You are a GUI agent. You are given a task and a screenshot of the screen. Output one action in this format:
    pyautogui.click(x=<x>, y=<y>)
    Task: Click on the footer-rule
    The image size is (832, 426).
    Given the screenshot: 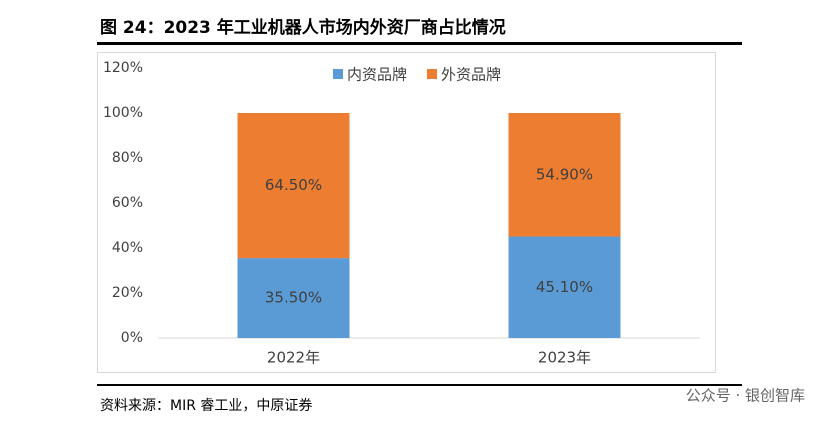 What is the action you would take?
    pyautogui.click(x=419, y=385)
    